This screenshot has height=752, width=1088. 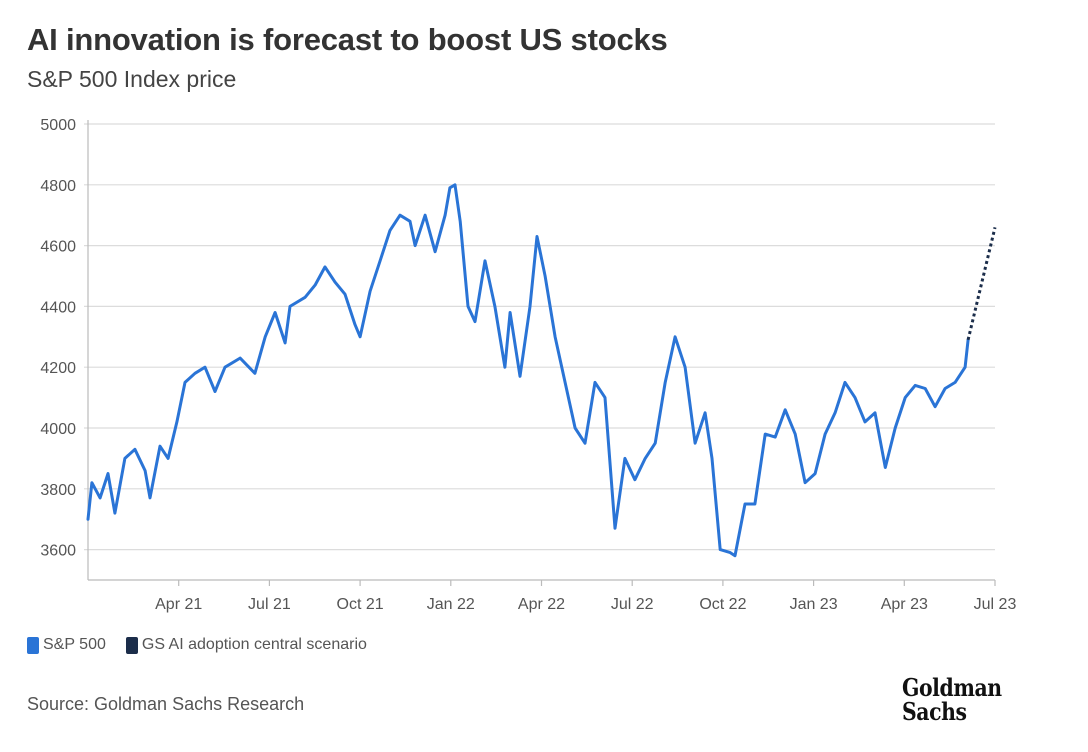 What do you see at coordinates (632, 604) in the screenshot?
I see `x-tick-label: Jul 22` at bounding box center [632, 604].